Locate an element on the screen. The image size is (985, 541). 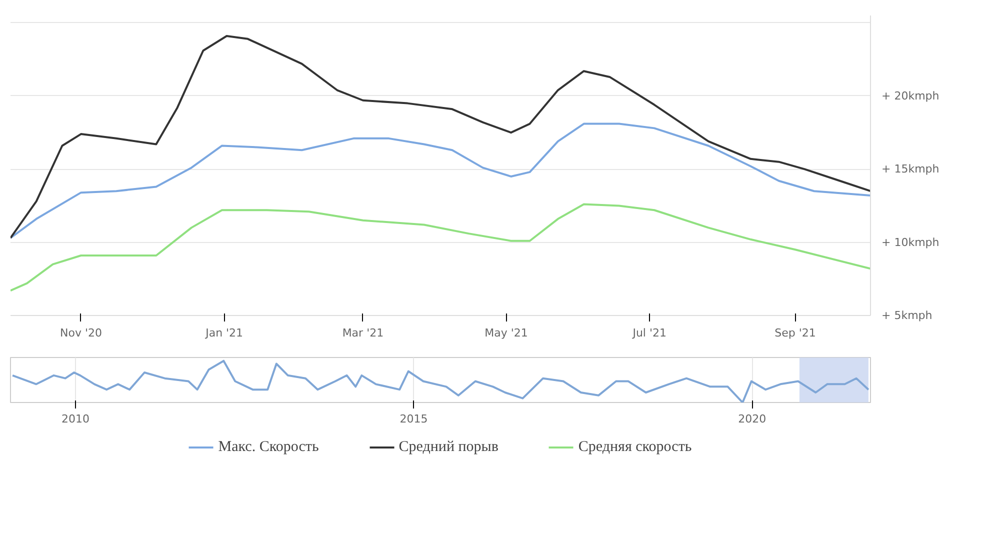
y-tick-label: + 5kmph is located at coordinates (907, 315).